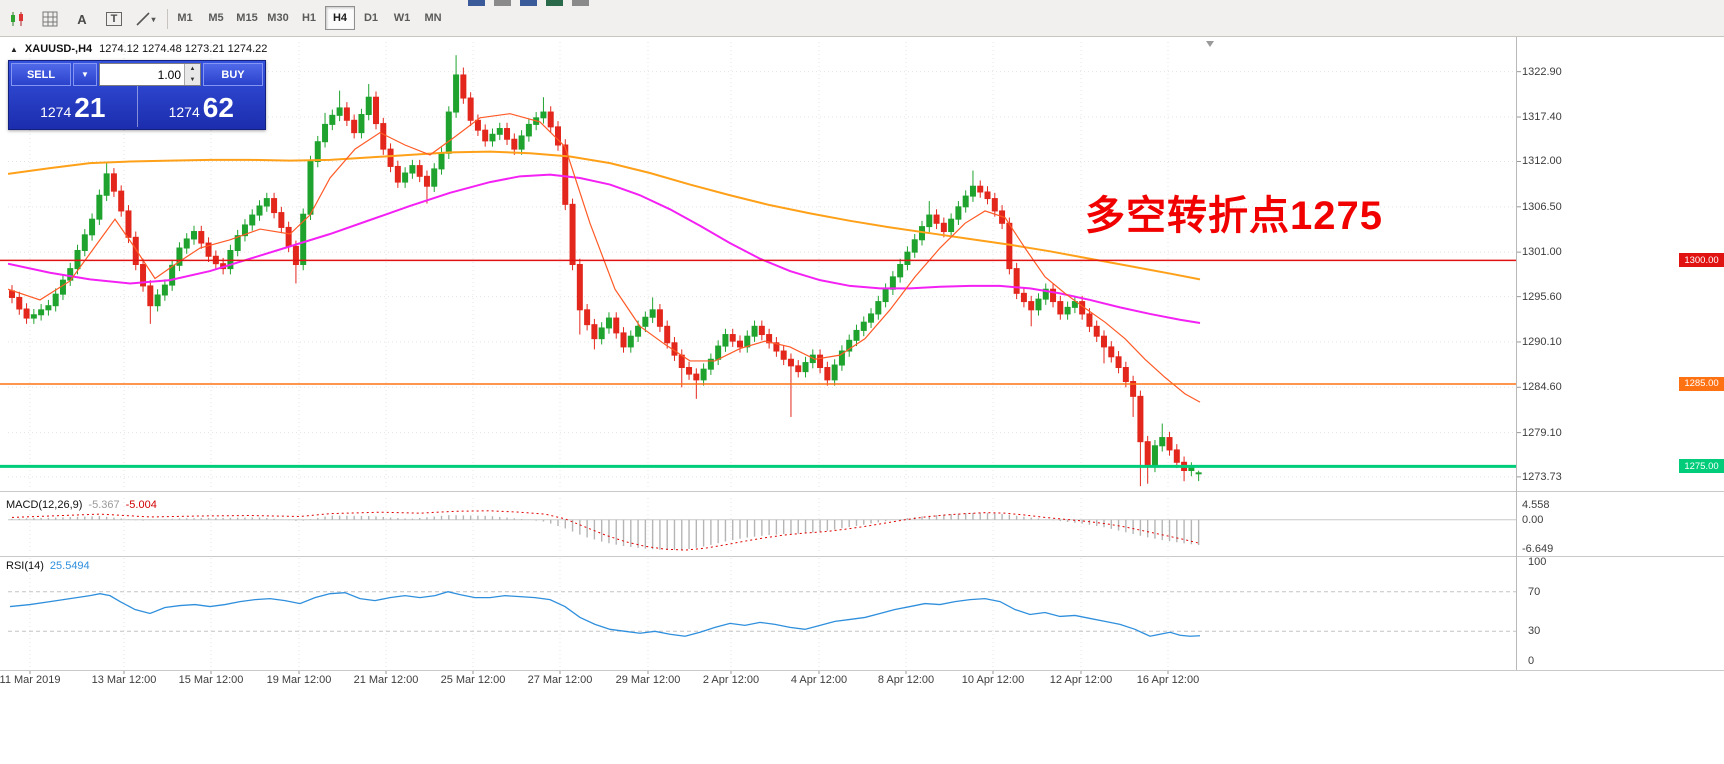 This screenshot has width=1724, height=764. I want to click on chart-shift-marker, so click(1210, 44).